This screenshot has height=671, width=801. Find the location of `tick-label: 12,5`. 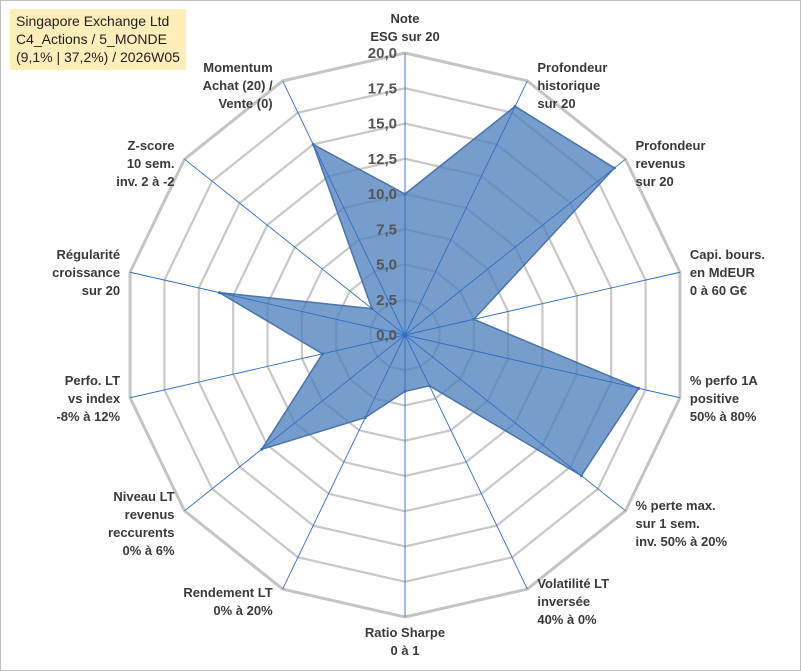

tick-label: 12,5 is located at coordinates (382, 159).